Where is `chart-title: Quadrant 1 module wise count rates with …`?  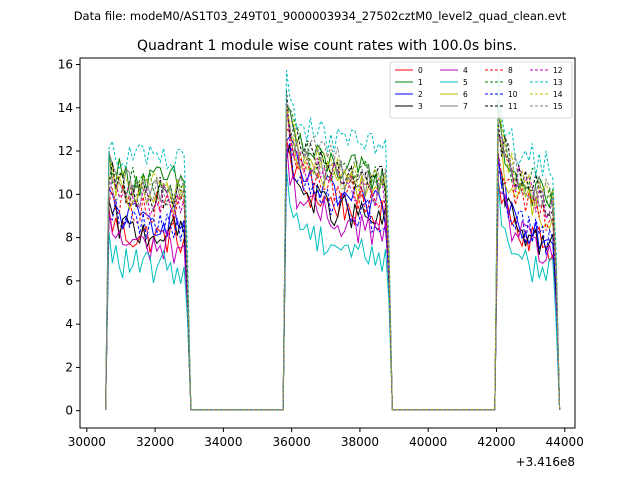
chart-title: Quadrant 1 module wise count rates with … is located at coordinates (327, 46).